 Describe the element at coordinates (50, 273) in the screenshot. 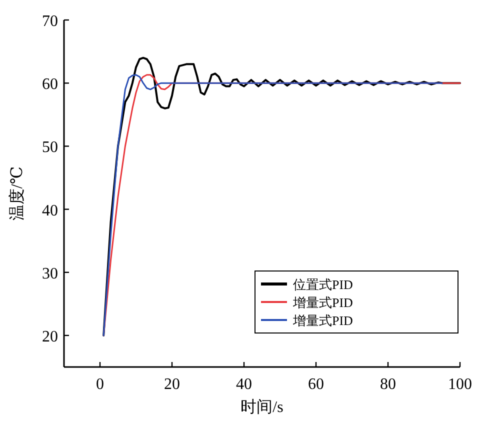

I see `y-tick-label: 30` at that location.